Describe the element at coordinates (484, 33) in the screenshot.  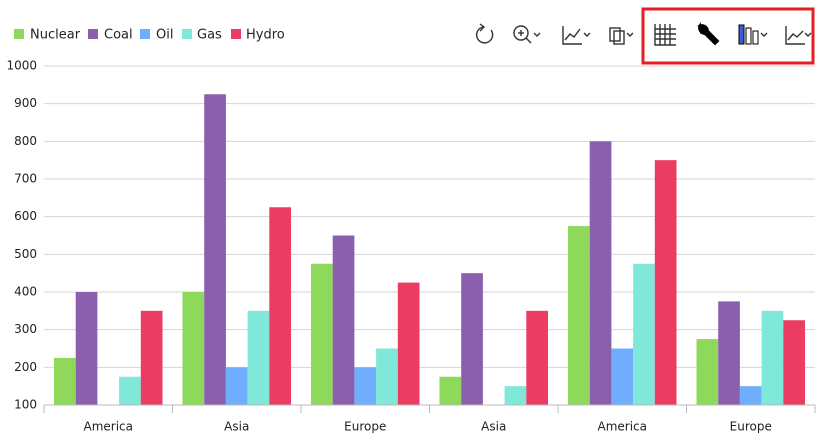
I see `refresh-button` at that location.